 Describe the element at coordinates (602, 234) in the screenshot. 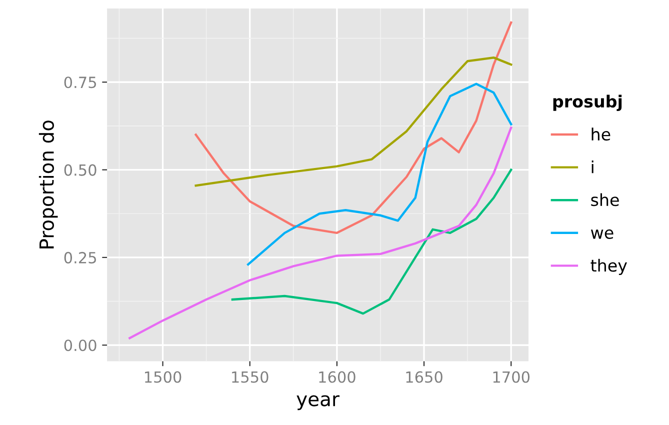

I see `legend-label: we` at that location.